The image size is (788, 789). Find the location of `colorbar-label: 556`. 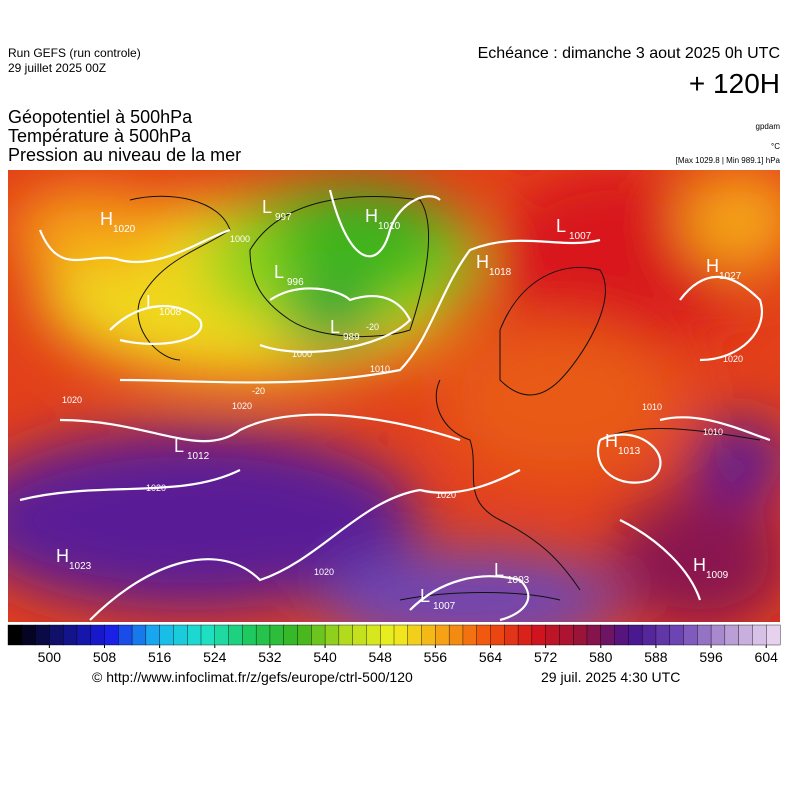

colorbar-label: 556 is located at coordinates (436, 657).